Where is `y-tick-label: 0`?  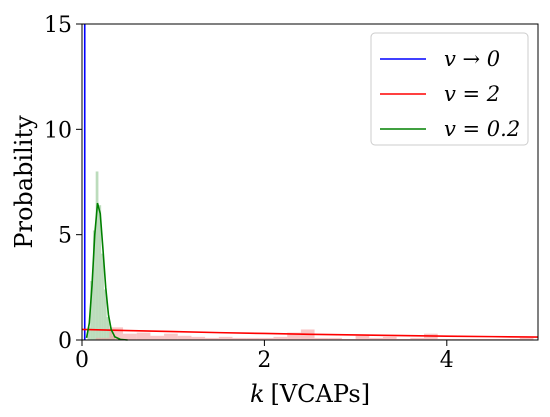 y-tick-label: 0 is located at coordinates (65, 341).